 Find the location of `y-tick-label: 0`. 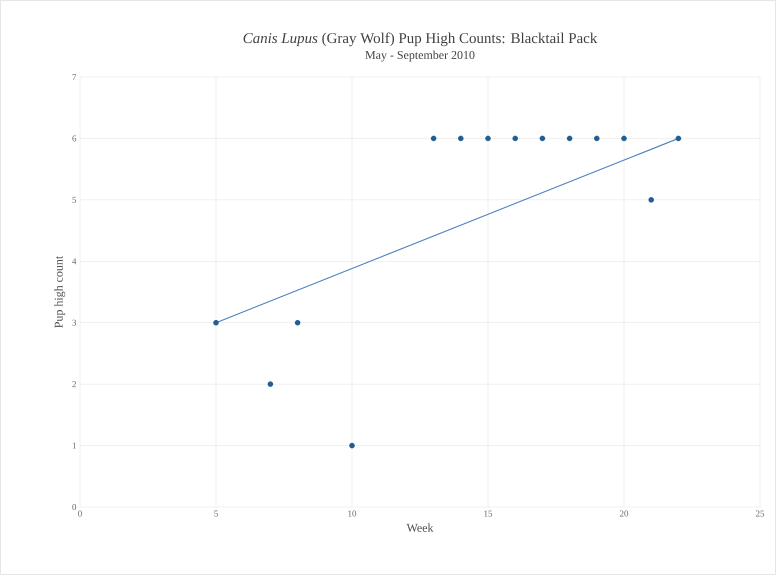

y-tick-label: 0 is located at coordinates (74, 507).